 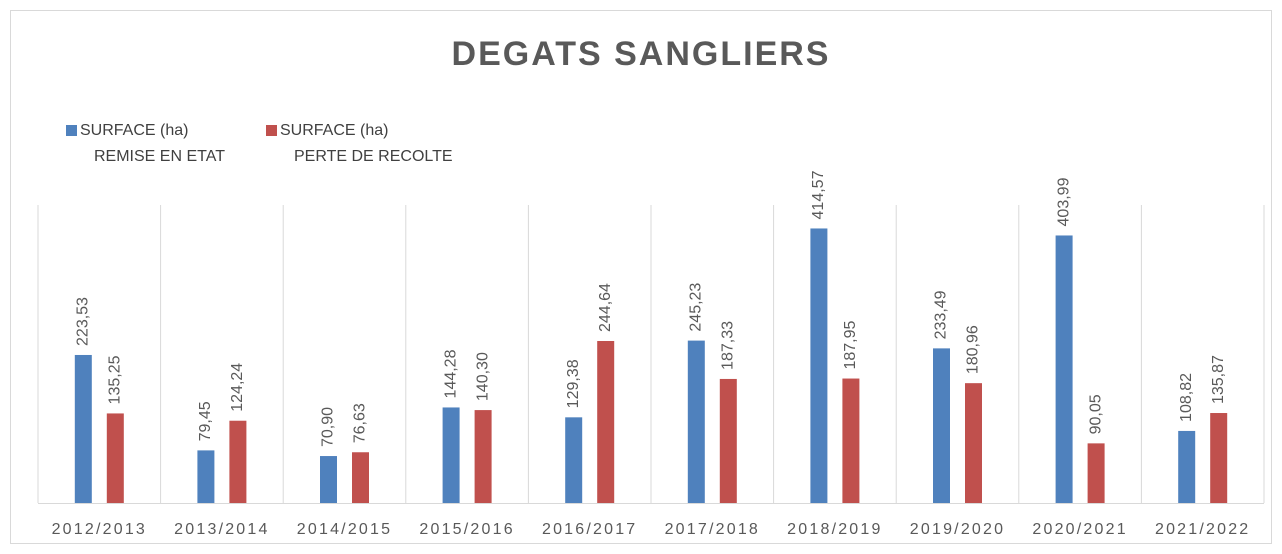 What do you see at coordinates (850, 344) in the screenshot?
I see `value-label: 187,95` at bounding box center [850, 344].